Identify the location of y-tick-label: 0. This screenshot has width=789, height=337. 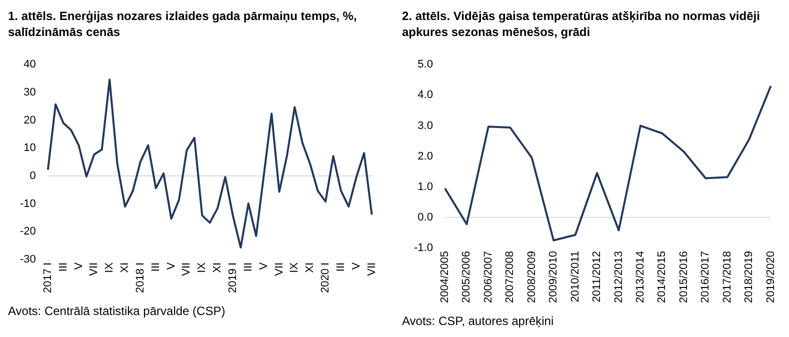
(33, 176).